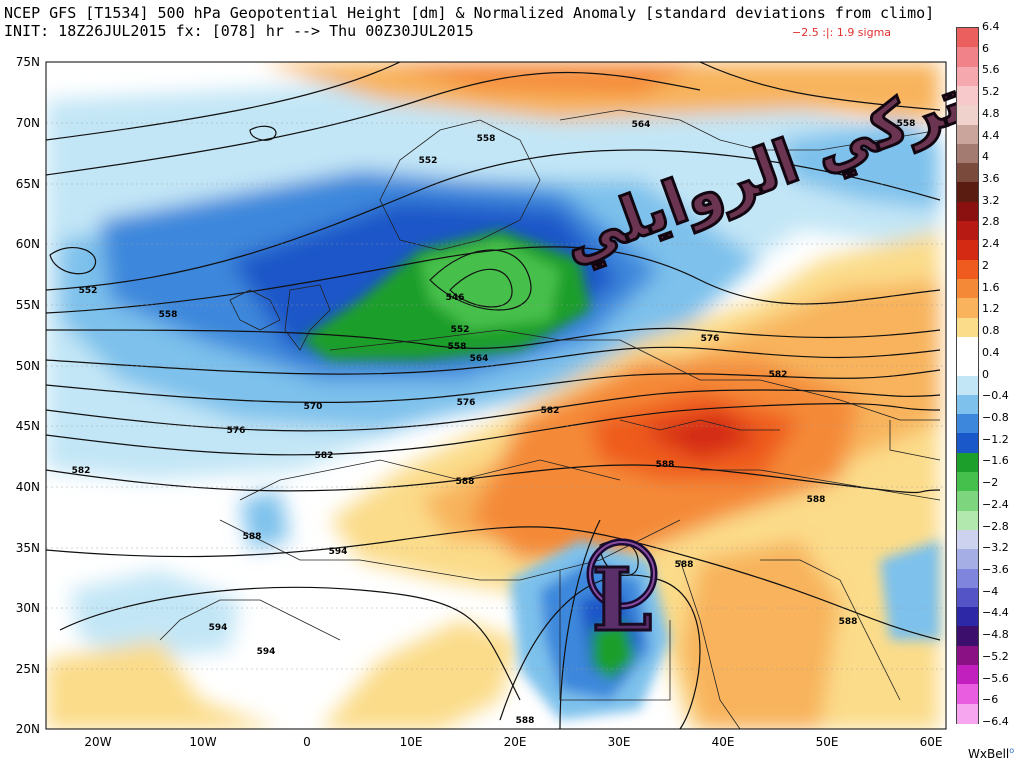  What do you see at coordinates (995, 678) in the screenshot?
I see `colorbar-label: −5.6` at bounding box center [995, 678].